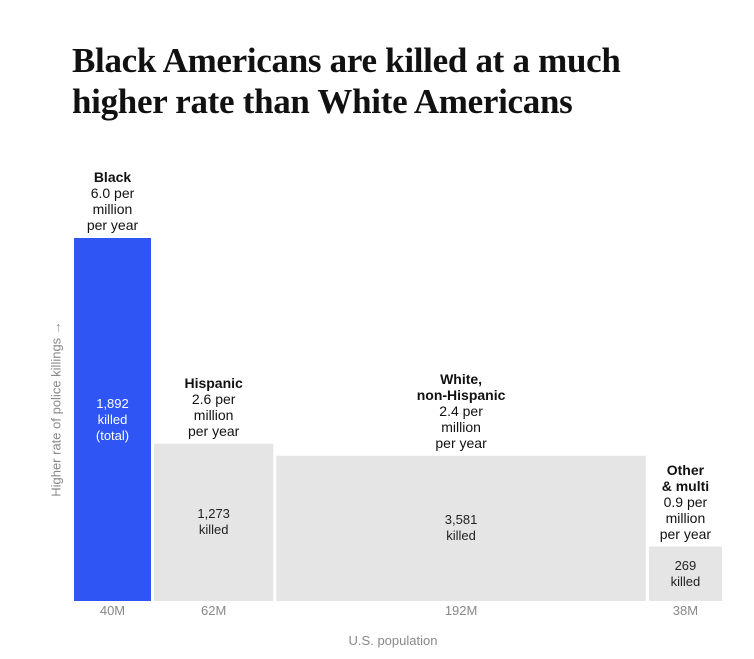  What do you see at coordinates (461, 386) in the screenshot?
I see `group-name: White, non-Hispanic` at bounding box center [461, 386].